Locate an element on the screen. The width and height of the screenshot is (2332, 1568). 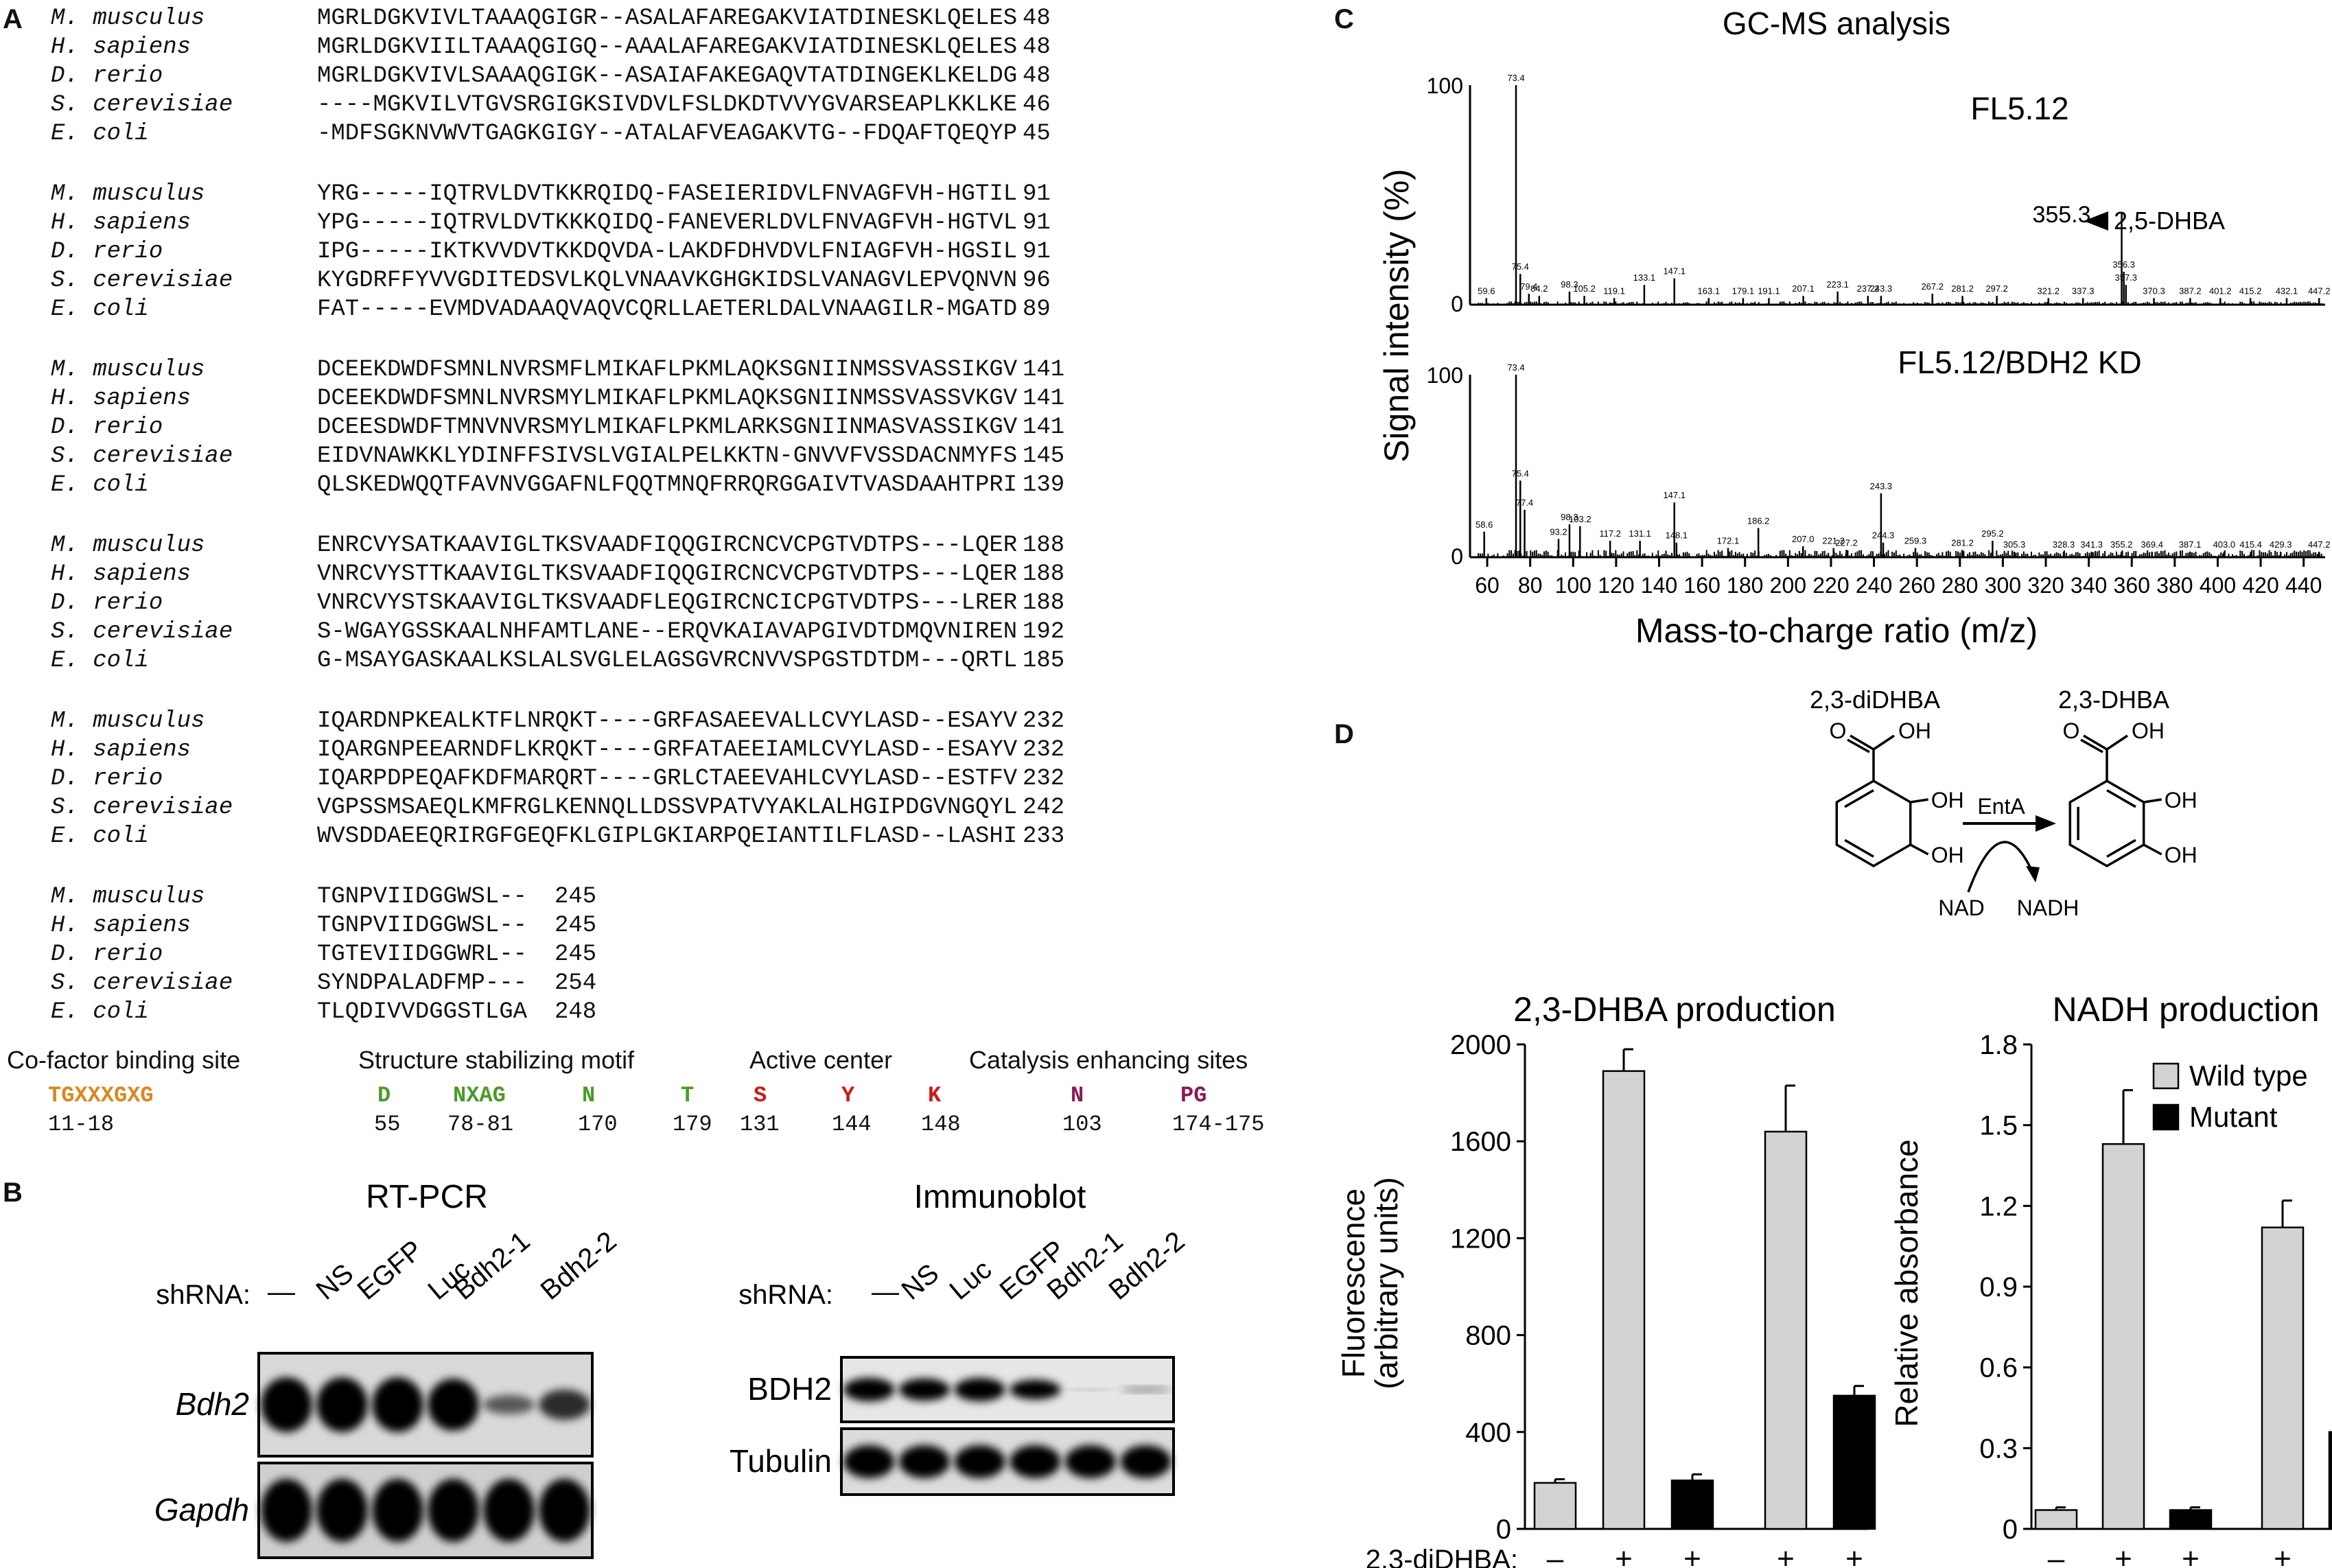
sequence-end-position: 242 is located at coordinates (1044, 808).